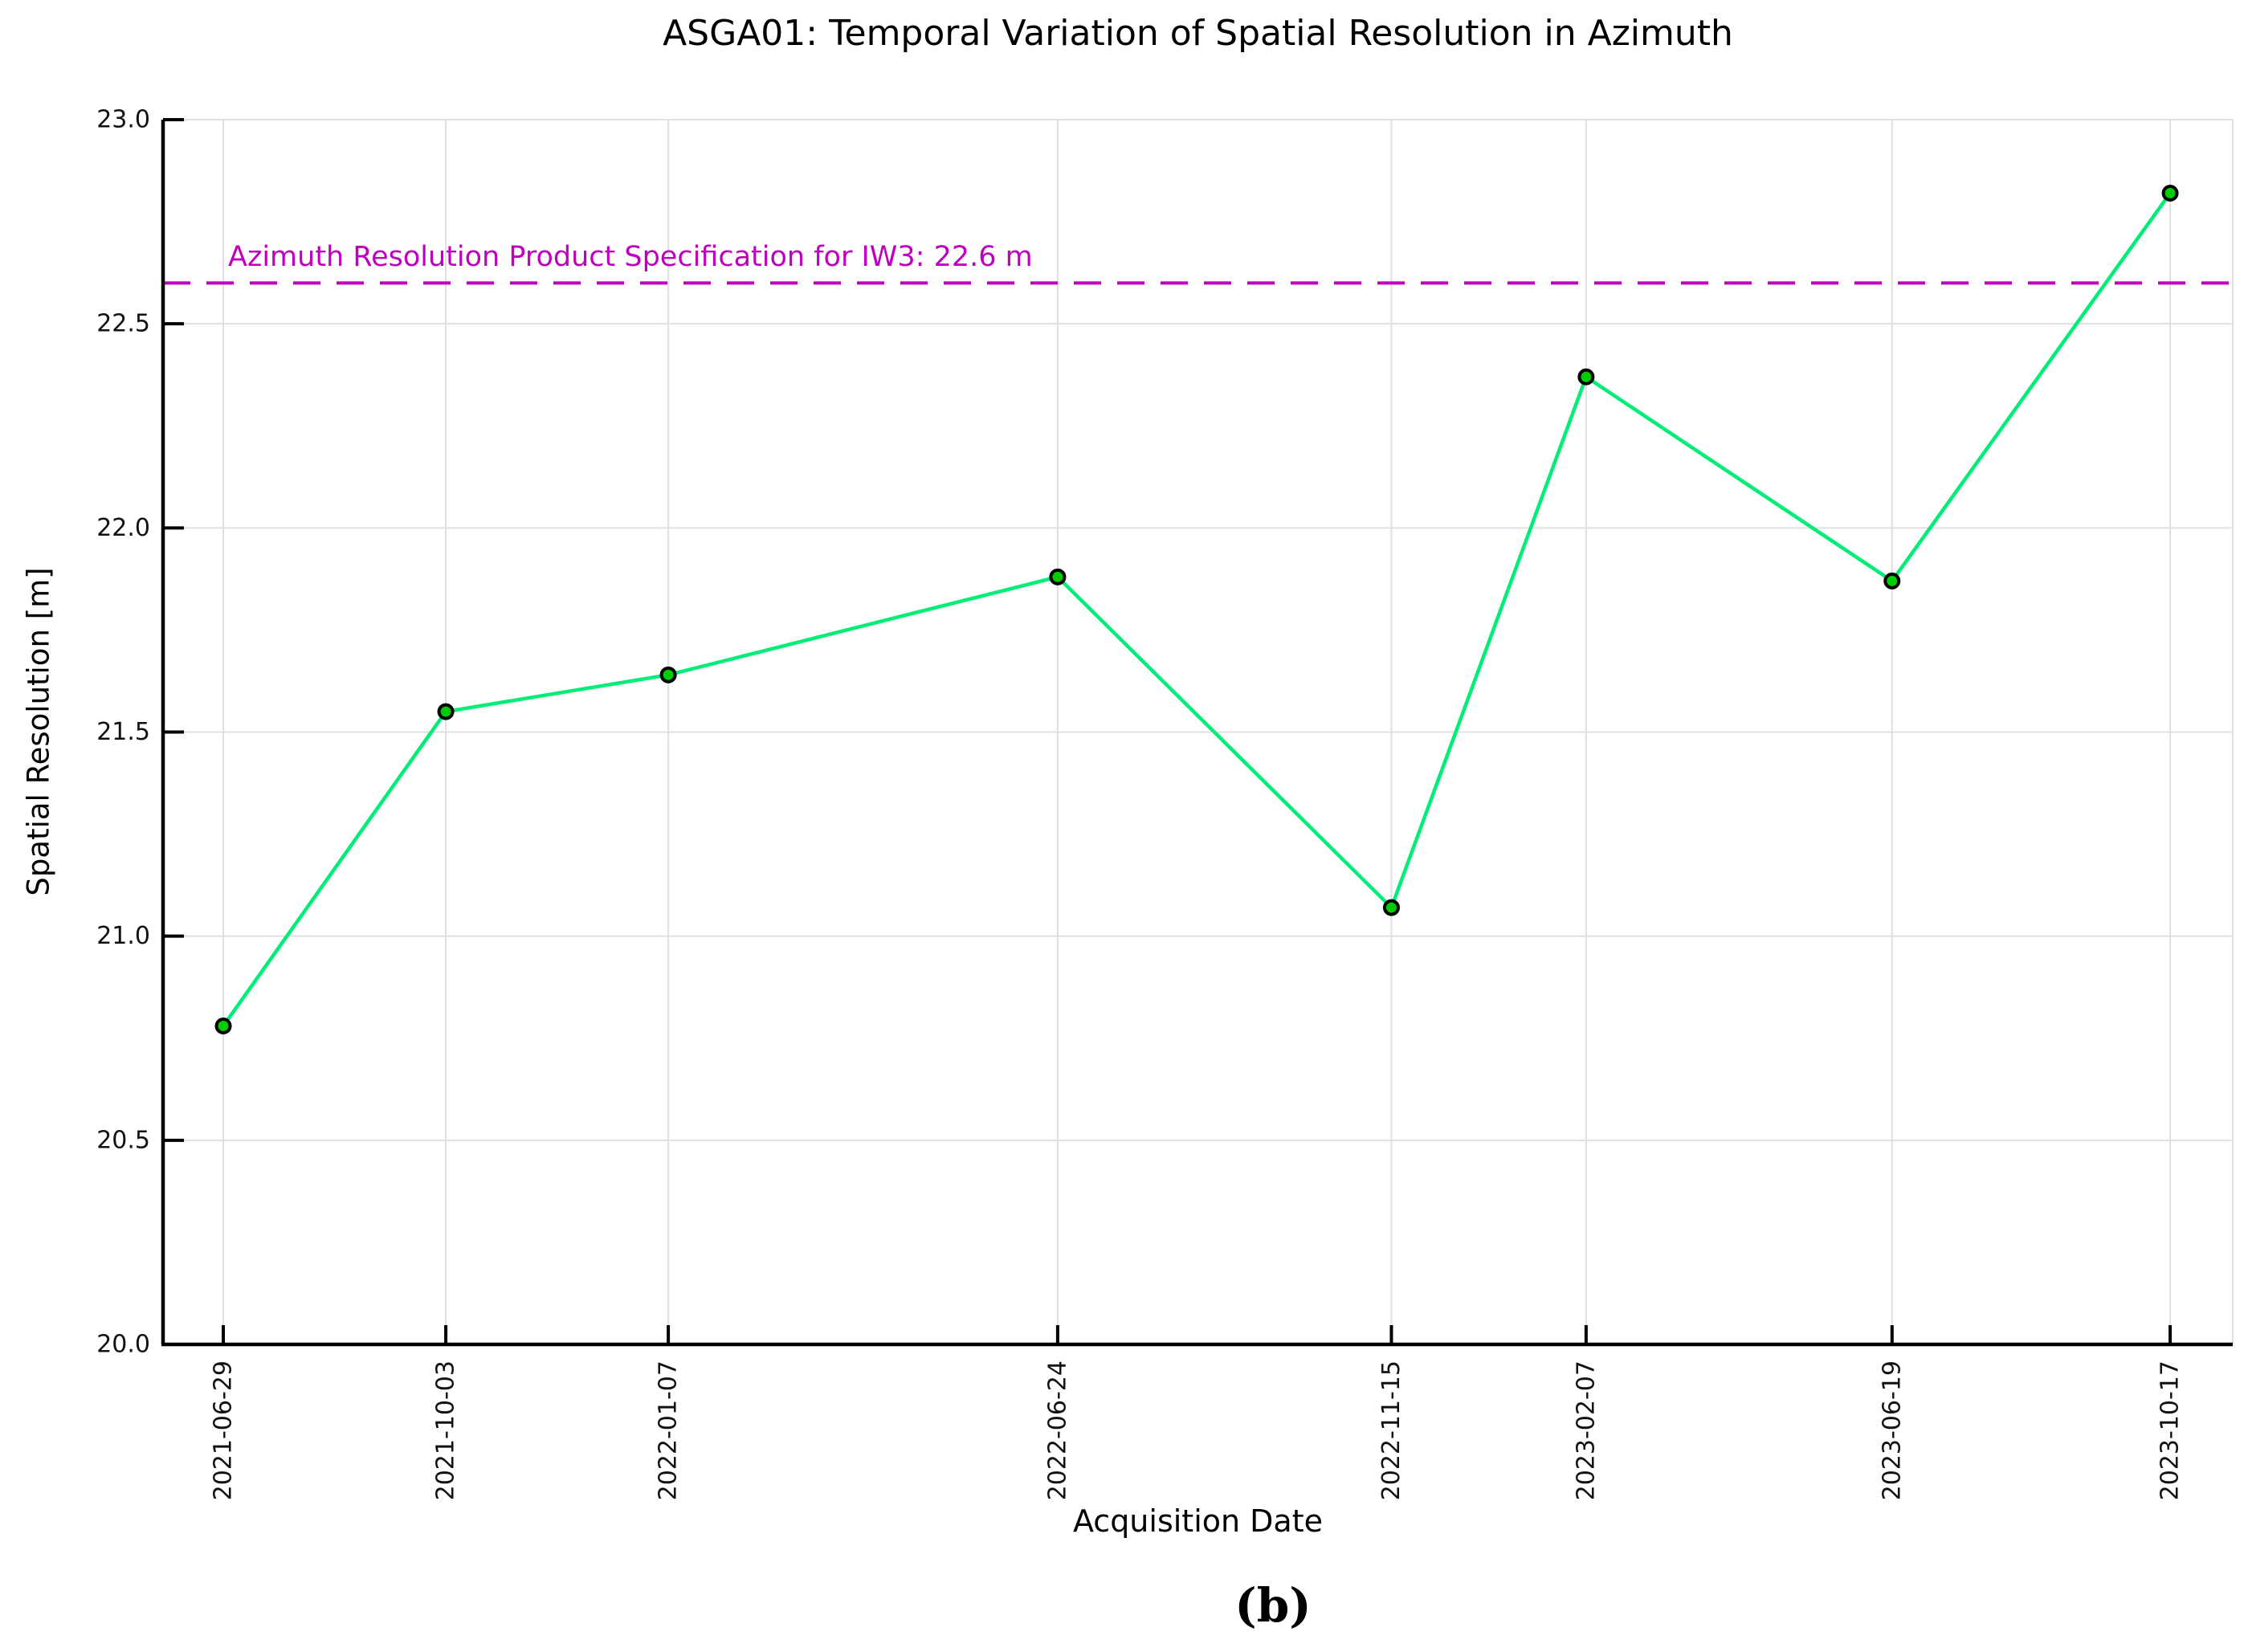 The height and width of the screenshot is (1652, 2248). What do you see at coordinates (1057, 1430) in the screenshot?
I see `x-tick-label: 2022-06-24` at bounding box center [1057, 1430].